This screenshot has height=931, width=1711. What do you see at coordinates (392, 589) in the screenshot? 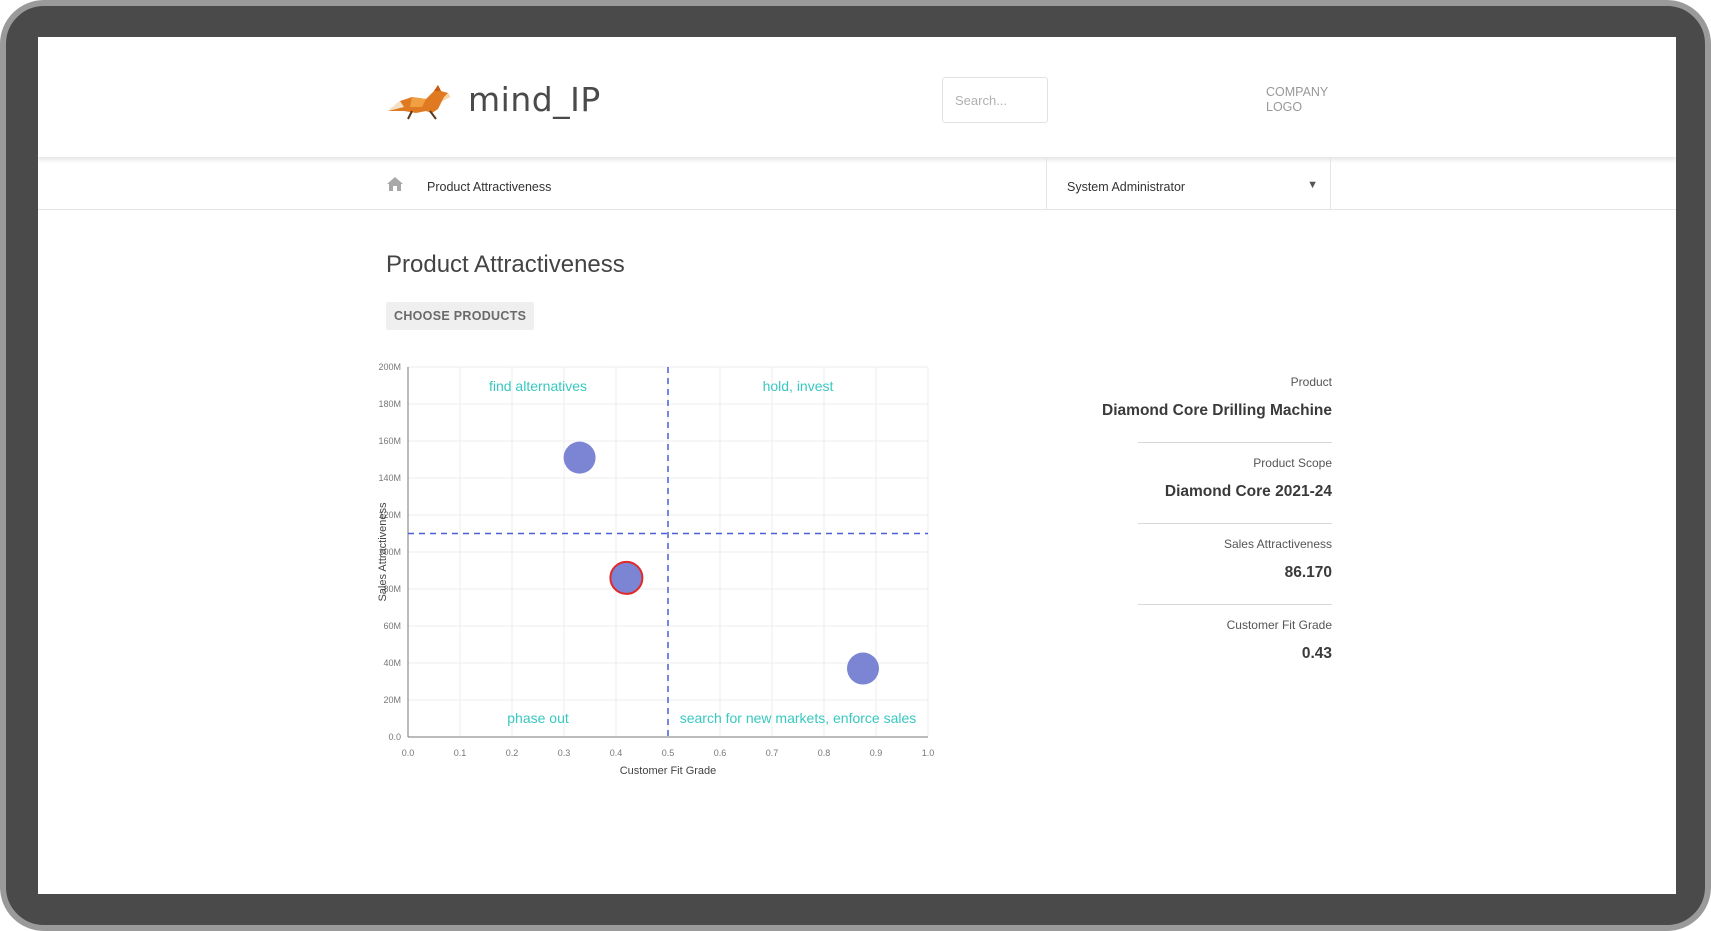
I see `y-tick-label: 80M` at bounding box center [392, 589].